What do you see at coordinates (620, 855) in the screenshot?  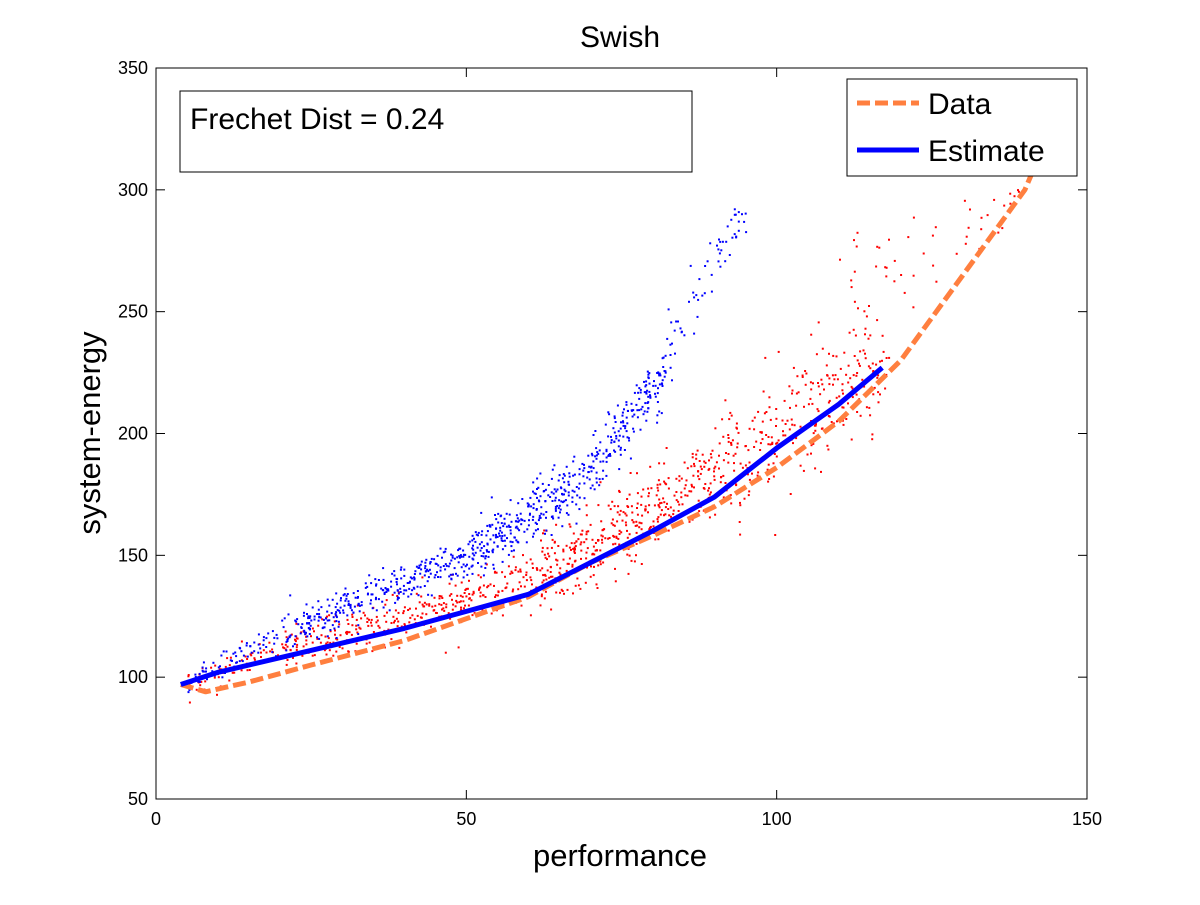 I see `x-axis-title: performance` at bounding box center [620, 855].